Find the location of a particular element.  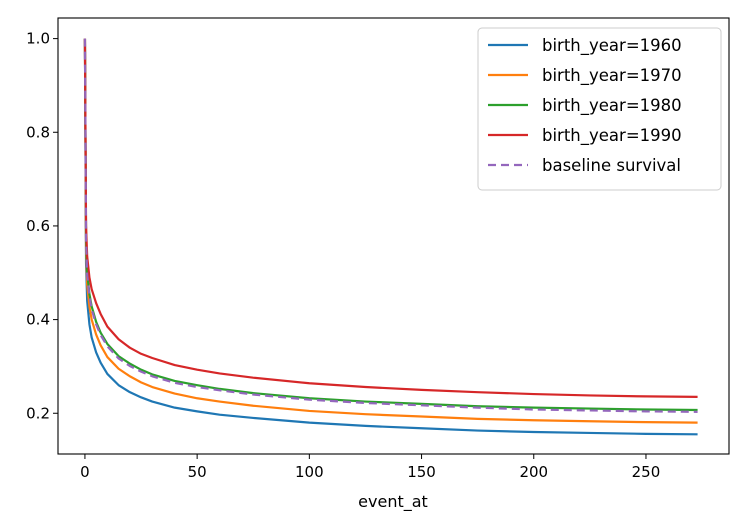

x-tick-label: 150 is located at coordinates (421, 472).